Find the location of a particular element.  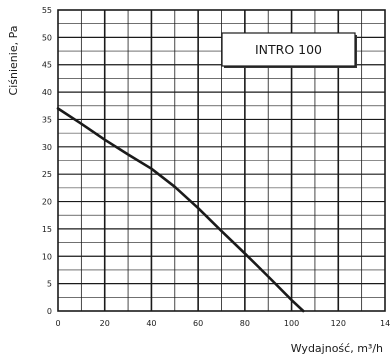

y-axis-label: Ciśnienie, Pa is located at coordinates (13, 61).